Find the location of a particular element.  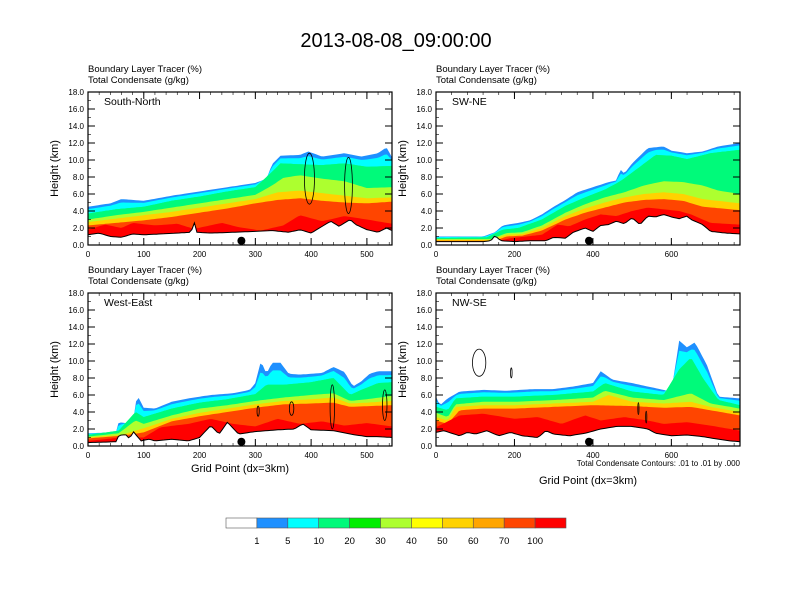

cross-section-label: NW-SE is located at coordinates (469, 303).